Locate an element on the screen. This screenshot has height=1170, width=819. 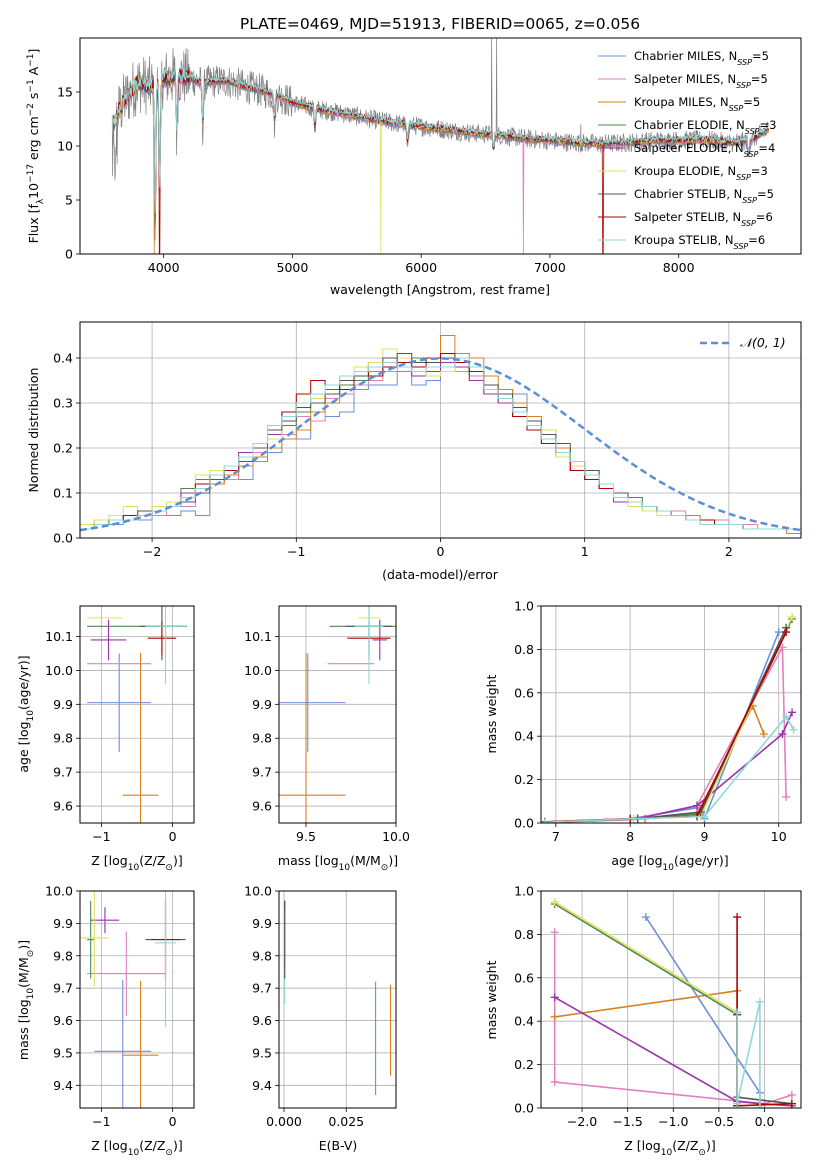
y-tick-label: 15 is located at coordinates (65, 92).